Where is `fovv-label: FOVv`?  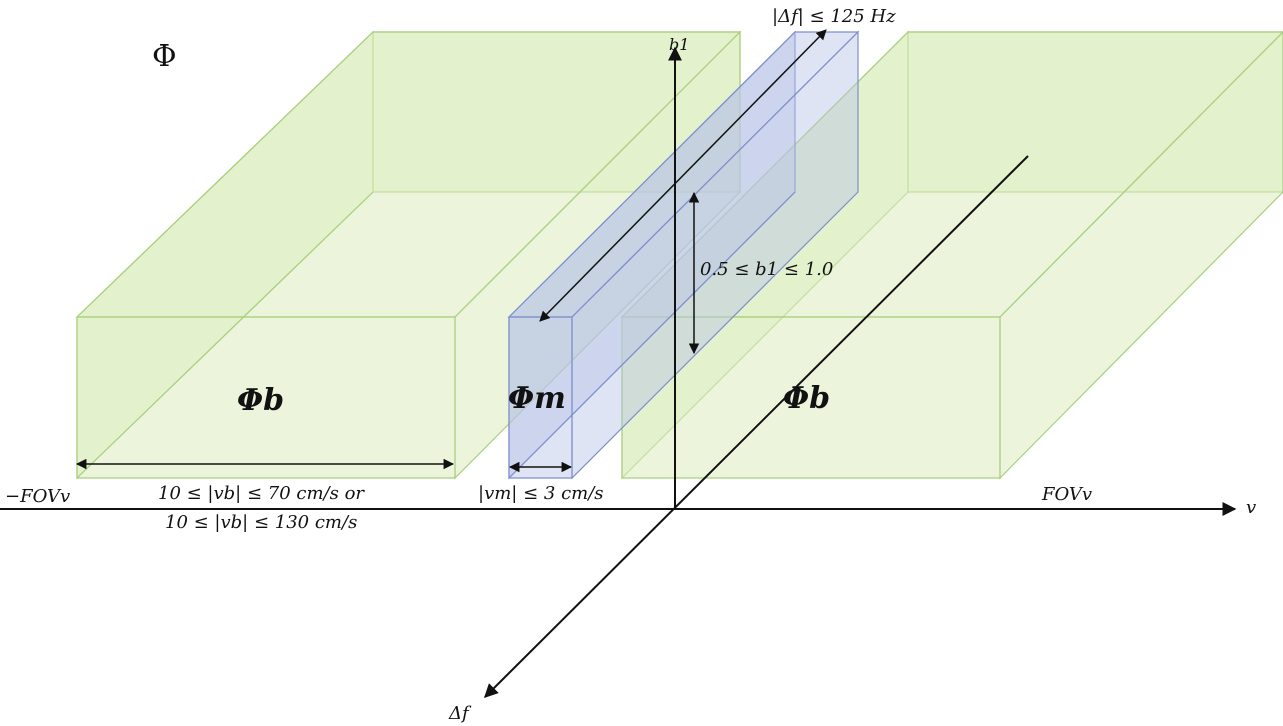
fovv-label: FOVv is located at coordinates (1066, 494).